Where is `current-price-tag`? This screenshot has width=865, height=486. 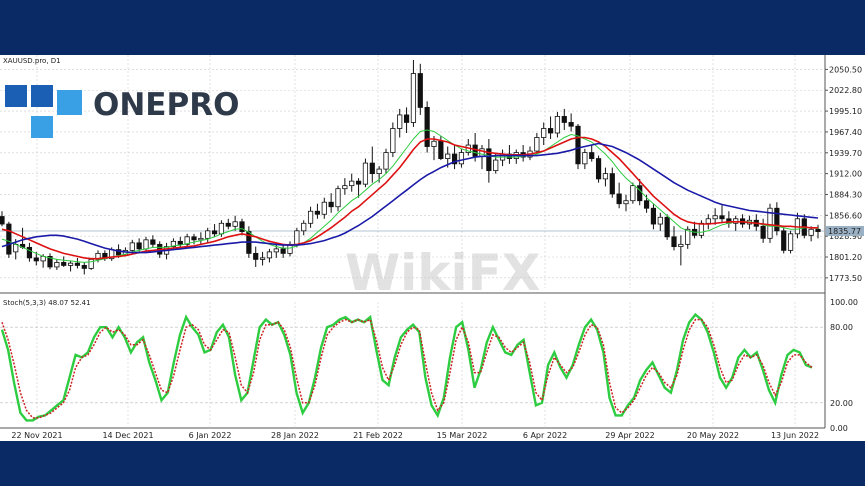 current-price-tag is located at coordinates (845, 230).